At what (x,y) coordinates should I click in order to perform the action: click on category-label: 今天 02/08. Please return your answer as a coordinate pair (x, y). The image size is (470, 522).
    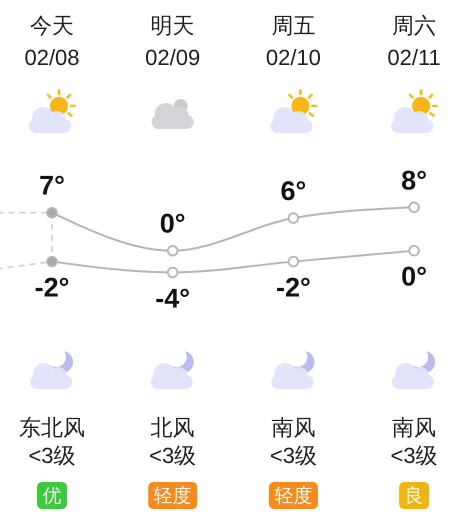
    Looking at the image, I should click on (52, 41).